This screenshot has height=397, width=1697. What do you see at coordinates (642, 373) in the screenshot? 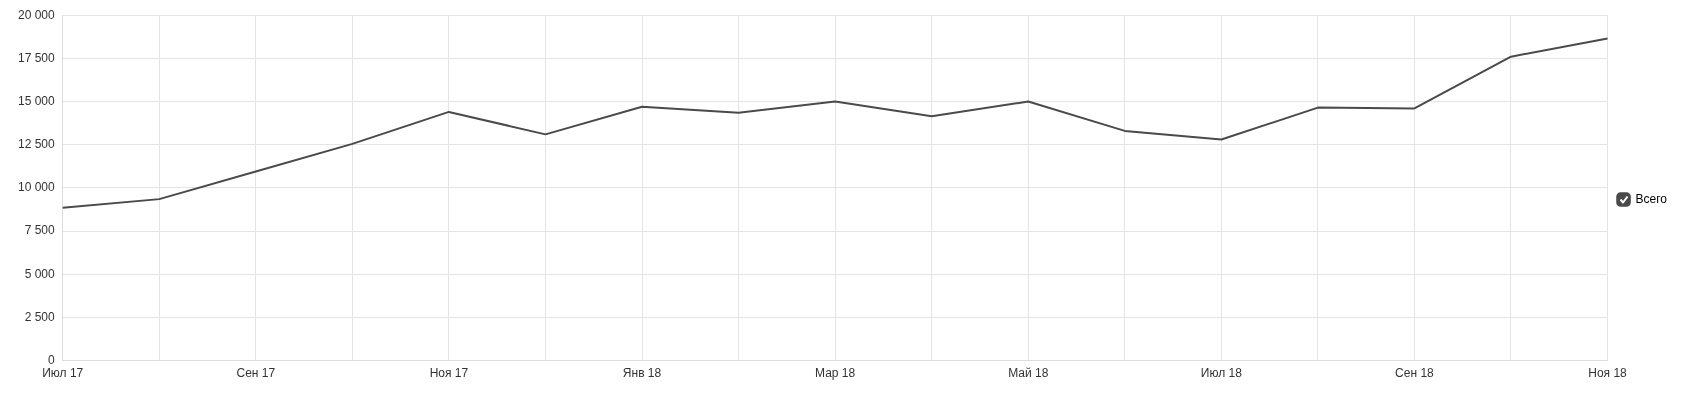
I see `x-tick-label: Янв 18` at bounding box center [642, 373].